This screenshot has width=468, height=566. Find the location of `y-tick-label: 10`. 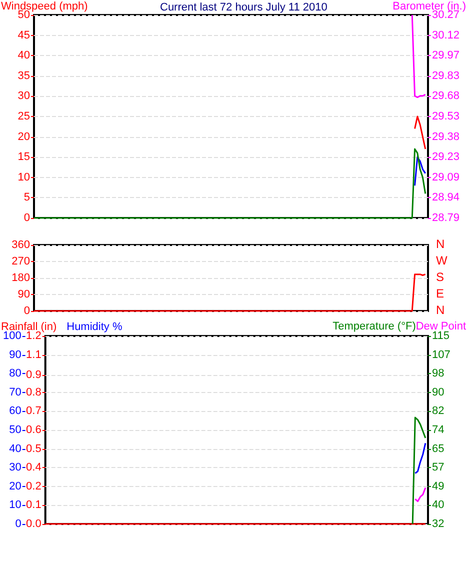

y-tick-label: 10 is located at coordinates (24, 177).